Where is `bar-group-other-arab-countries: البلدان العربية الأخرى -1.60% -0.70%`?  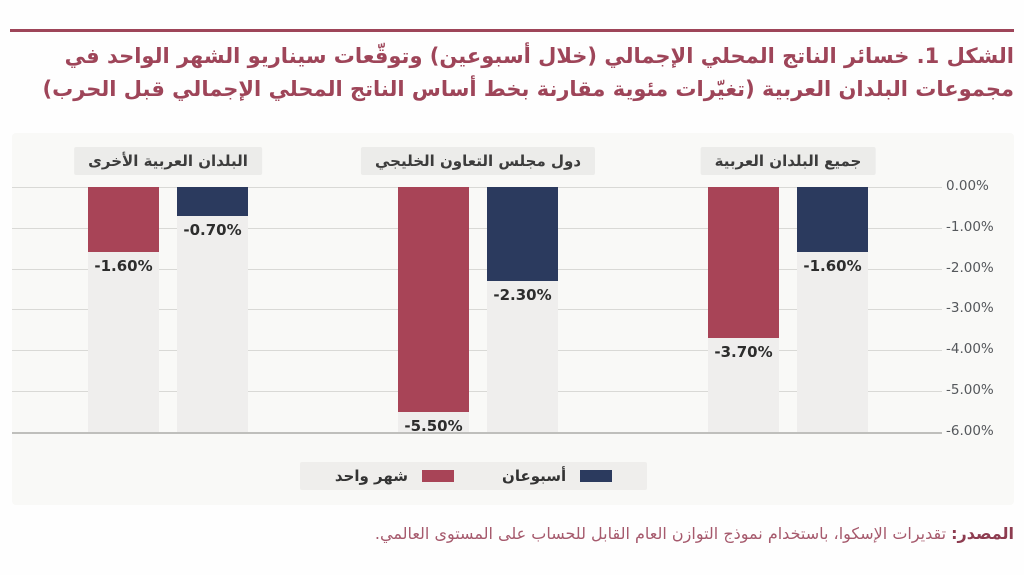 bar-group-other-arab-countries: البلدان العربية الأخرى -1.60% -0.70% is located at coordinates (168, 289).